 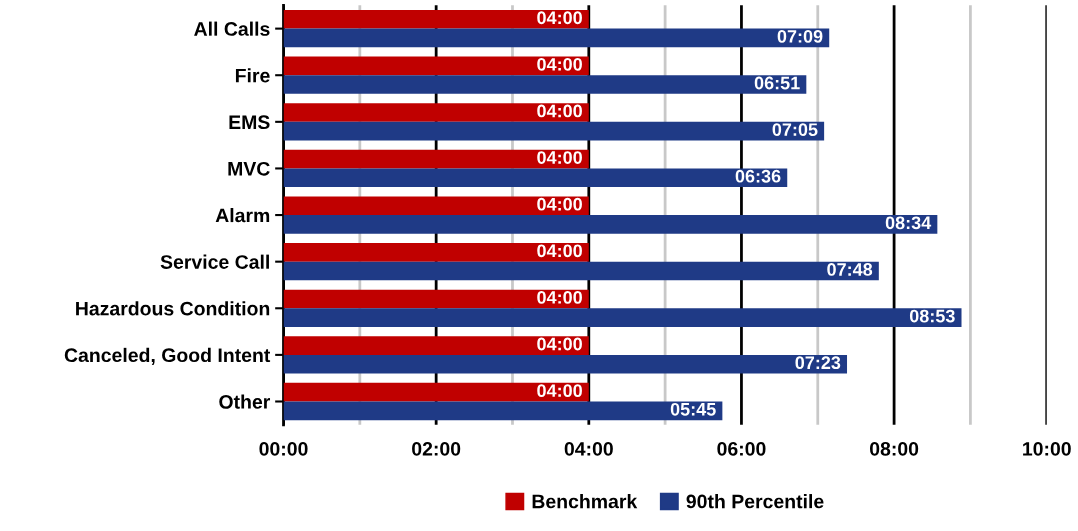 What do you see at coordinates (758, 176) in the screenshot?
I see `data-label: 06:36` at bounding box center [758, 176].